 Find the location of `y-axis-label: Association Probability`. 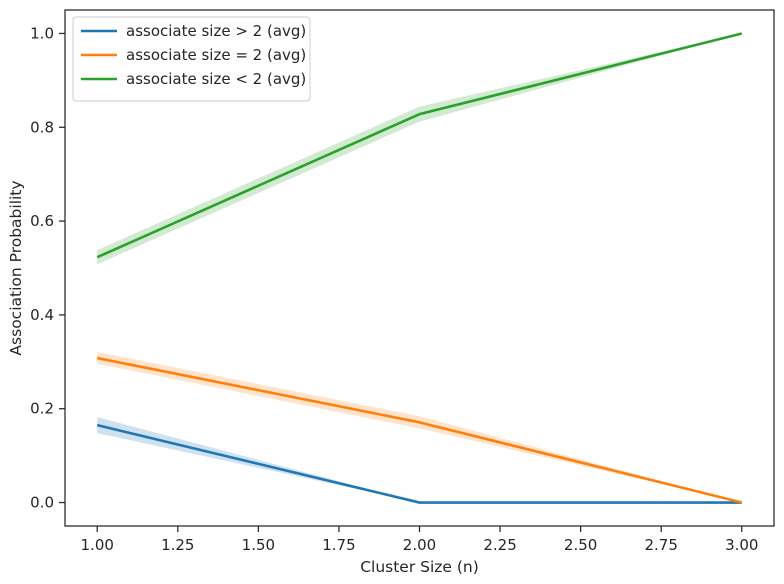

y-axis-label: Association Probability is located at coordinates (16, 267).